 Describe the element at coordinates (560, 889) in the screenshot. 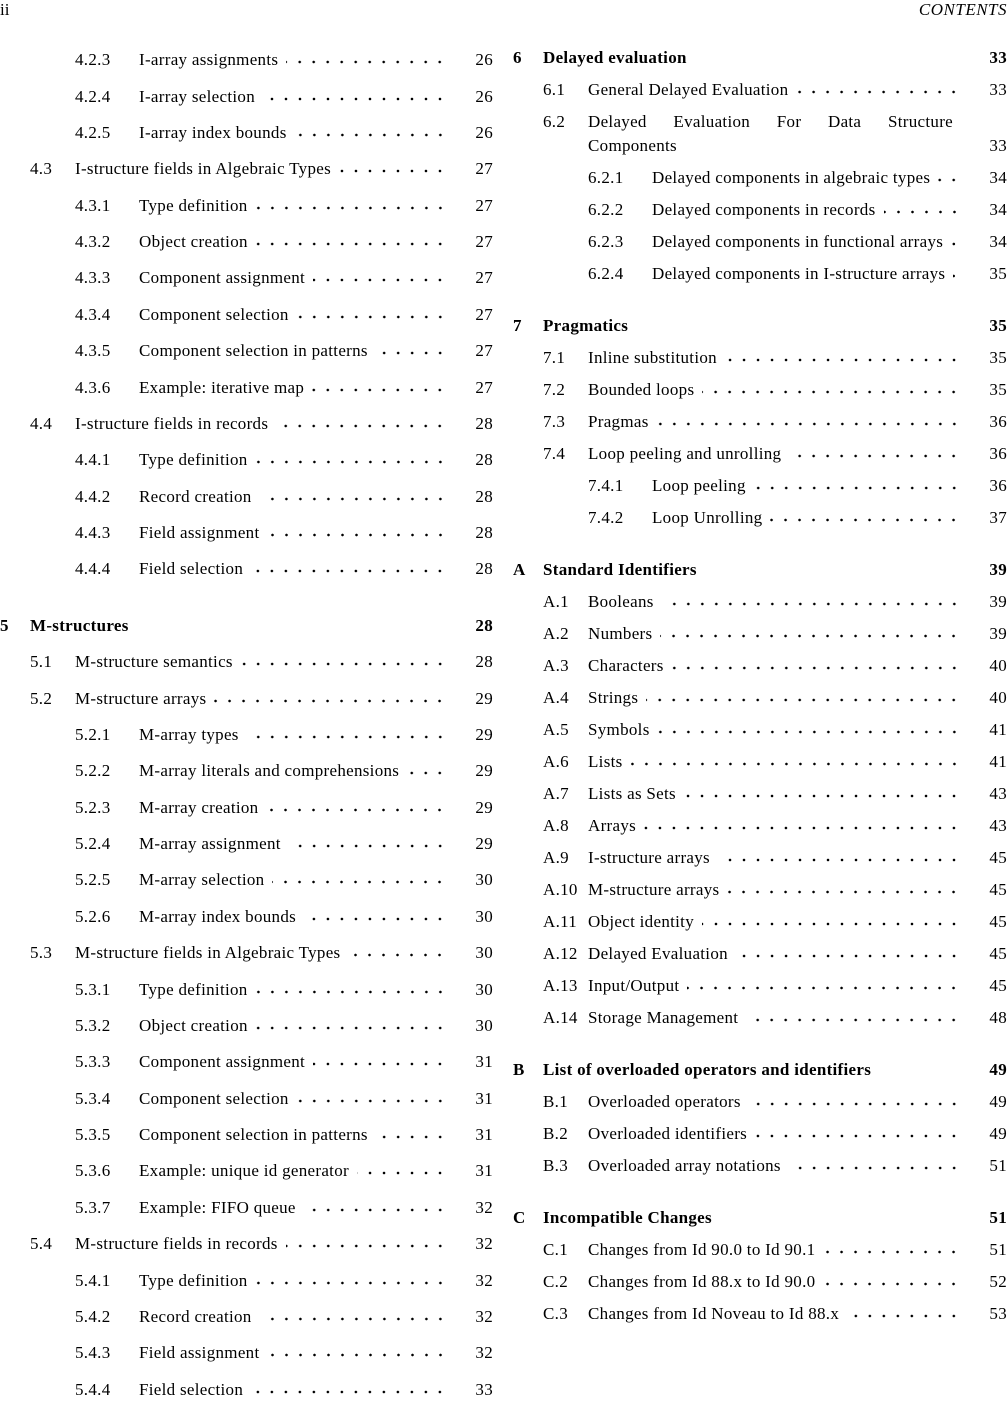

I see `section-number: A.10` at that location.